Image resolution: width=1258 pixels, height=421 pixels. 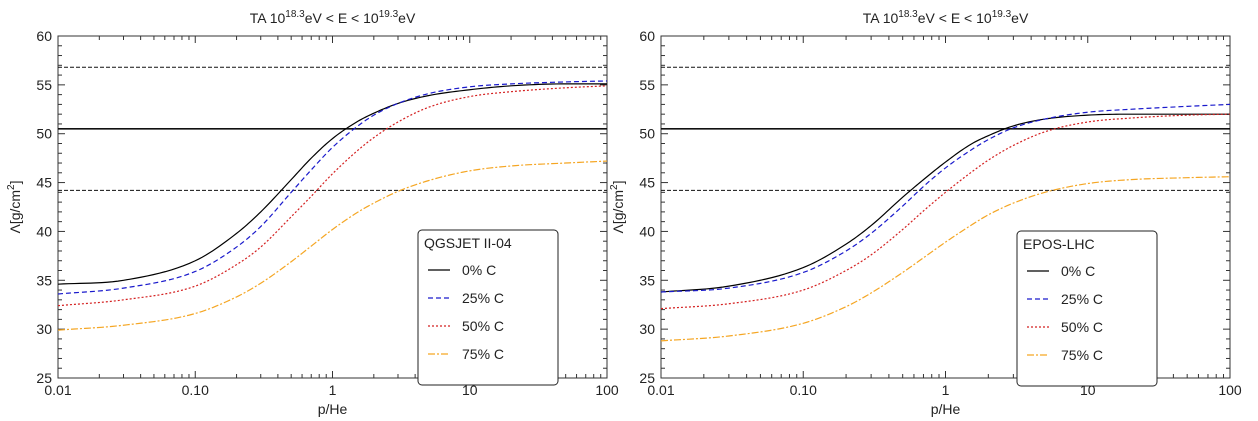 What do you see at coordinates (470, 390) in the screenshot?
I see `x-tick-label: 10` at bounding box center [470, 390].